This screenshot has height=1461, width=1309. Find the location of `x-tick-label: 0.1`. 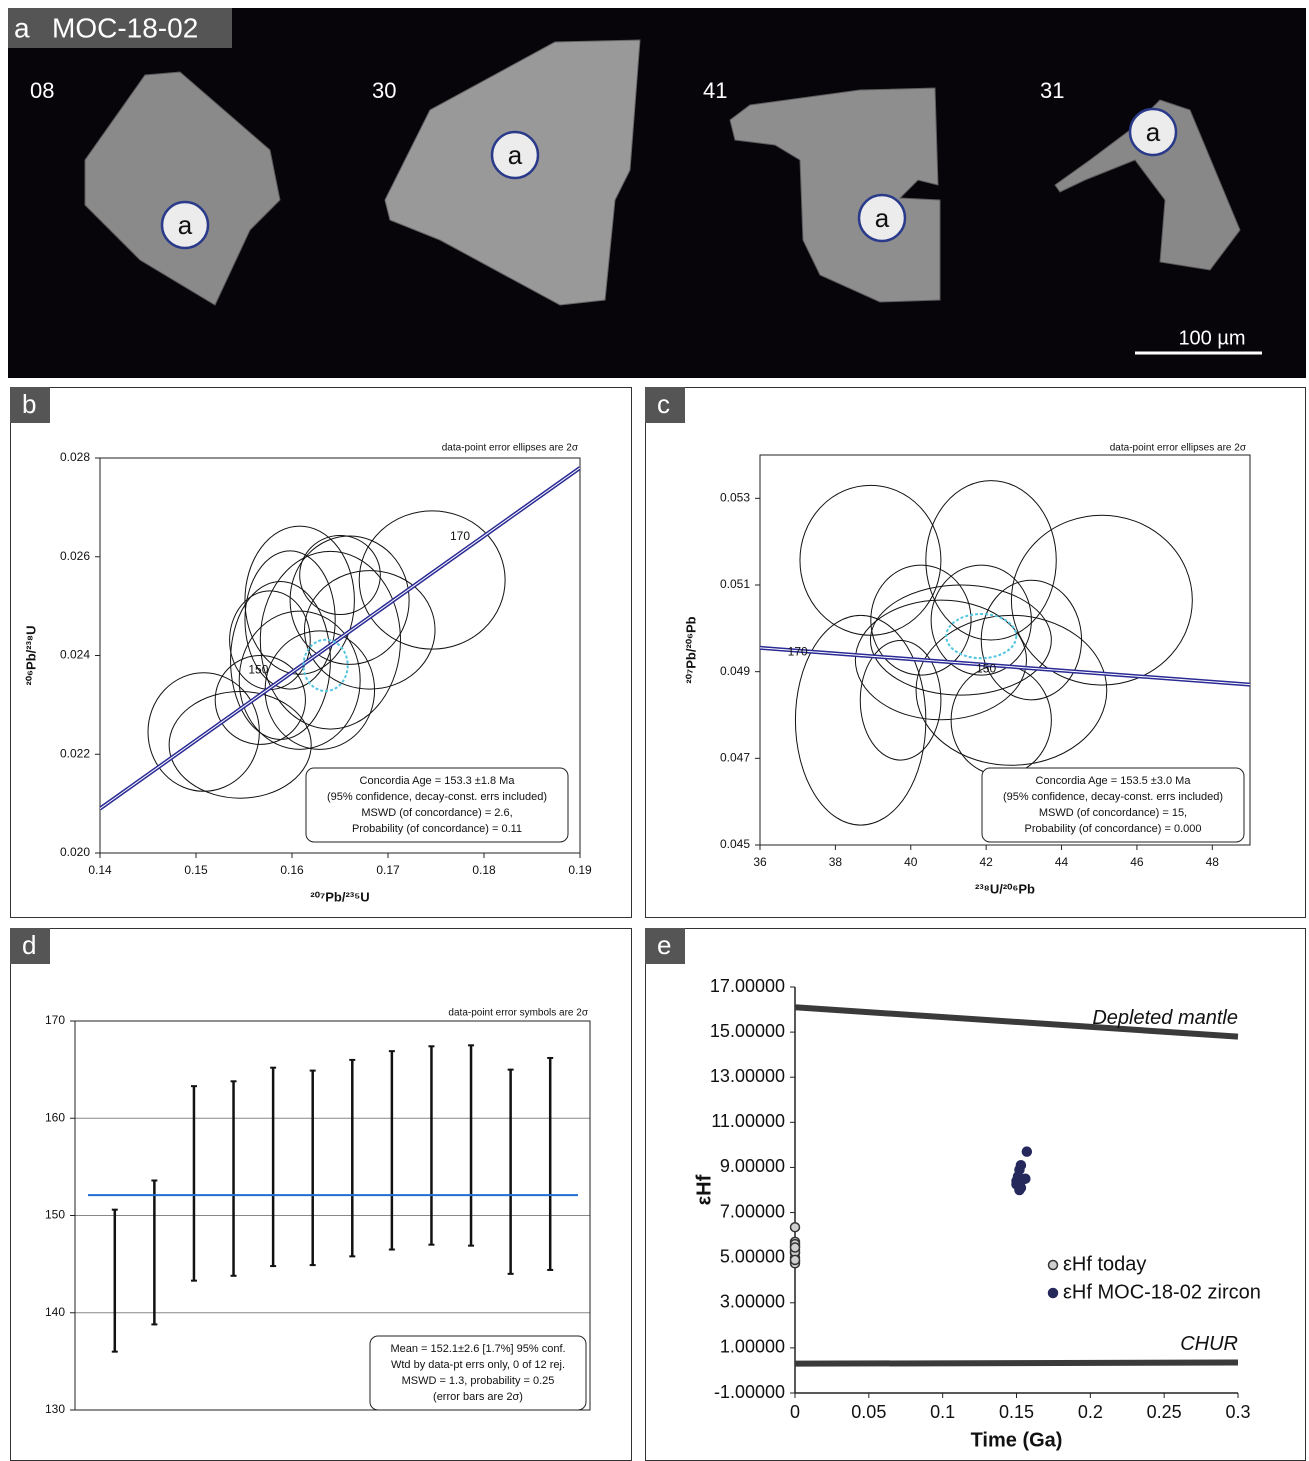

x-tick-label: 0.1 is located at coordinates (942, 1412).